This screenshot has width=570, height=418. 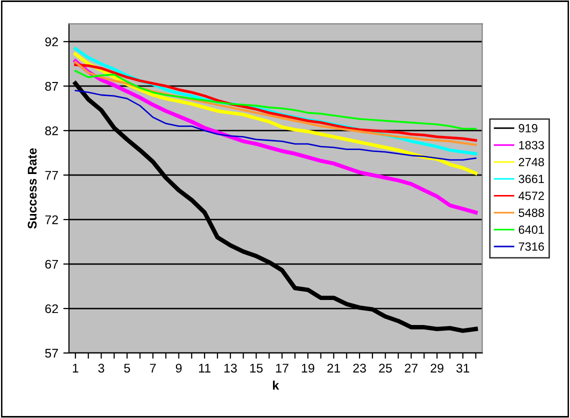 What do you see at coordinates (51, 264) in the screenshot?
I see `y-tick-label: 67` at bounding box center [51, 264].